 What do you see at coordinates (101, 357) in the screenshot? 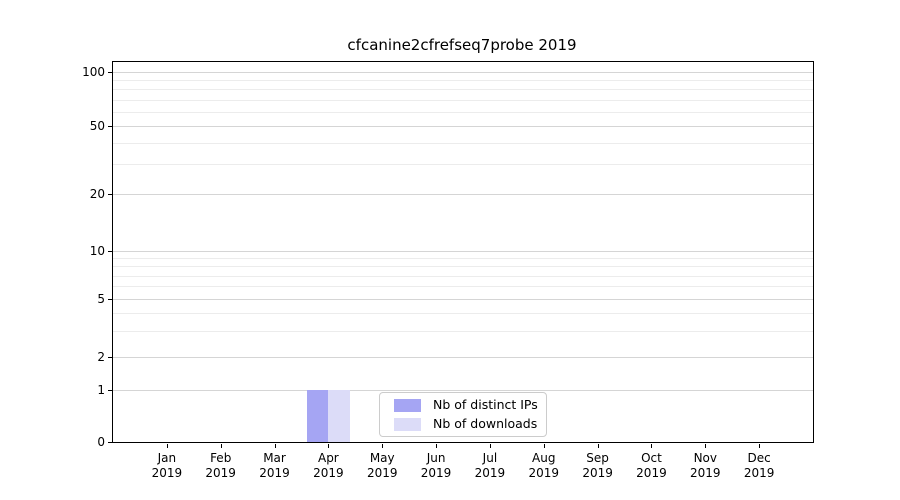
I see `y-tick-label: 2` at bounding box center [101, 357].